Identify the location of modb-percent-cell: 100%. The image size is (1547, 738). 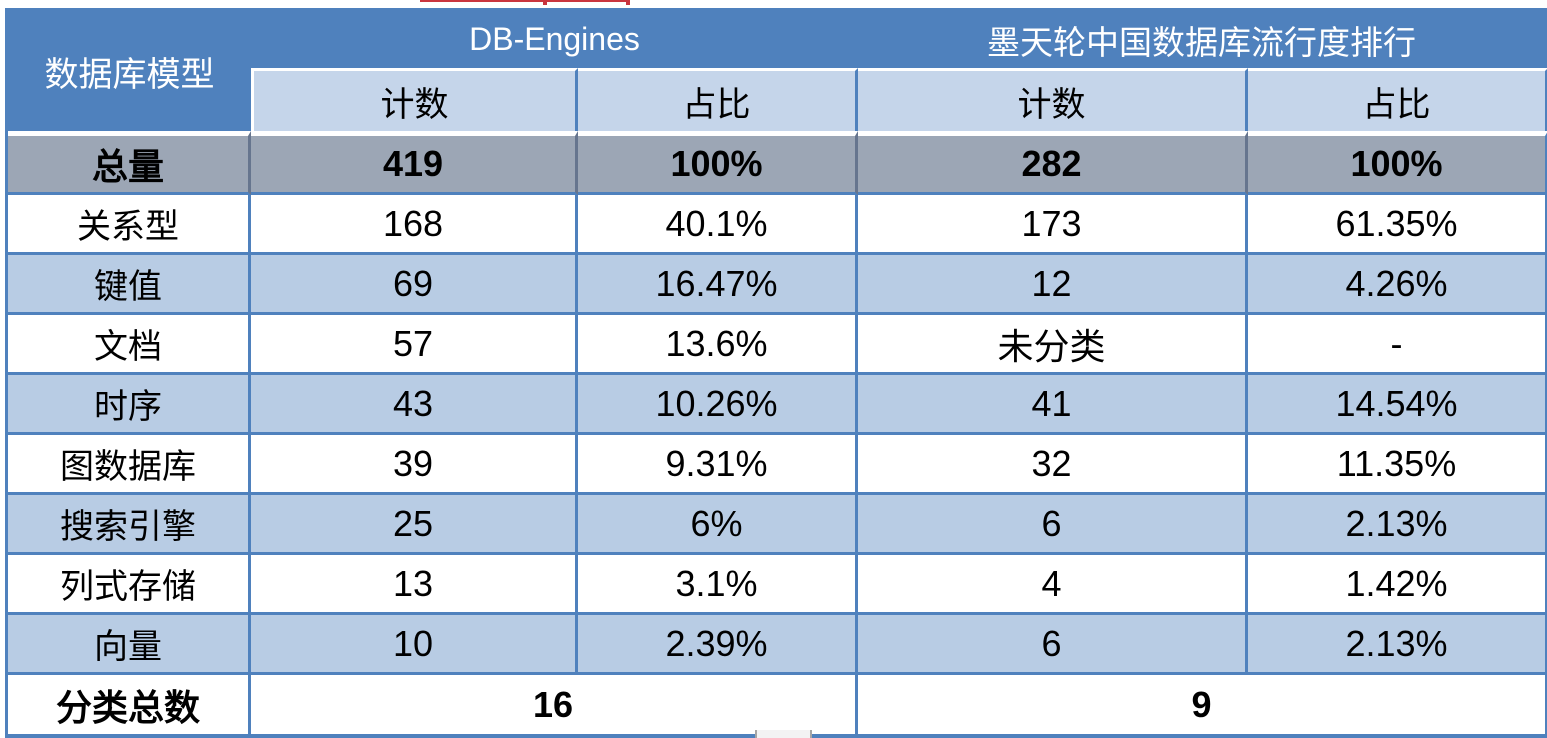
(1397, 163).